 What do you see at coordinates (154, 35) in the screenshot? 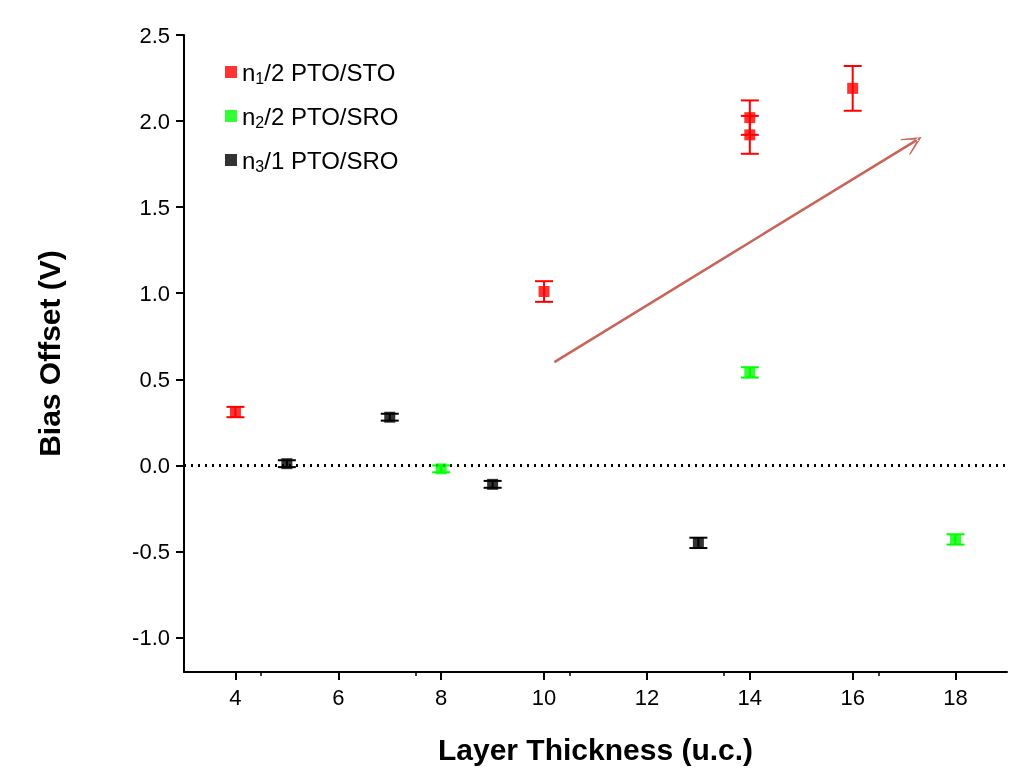
I see `y-tick-label: 2.5` at bounding box center [154, 35].